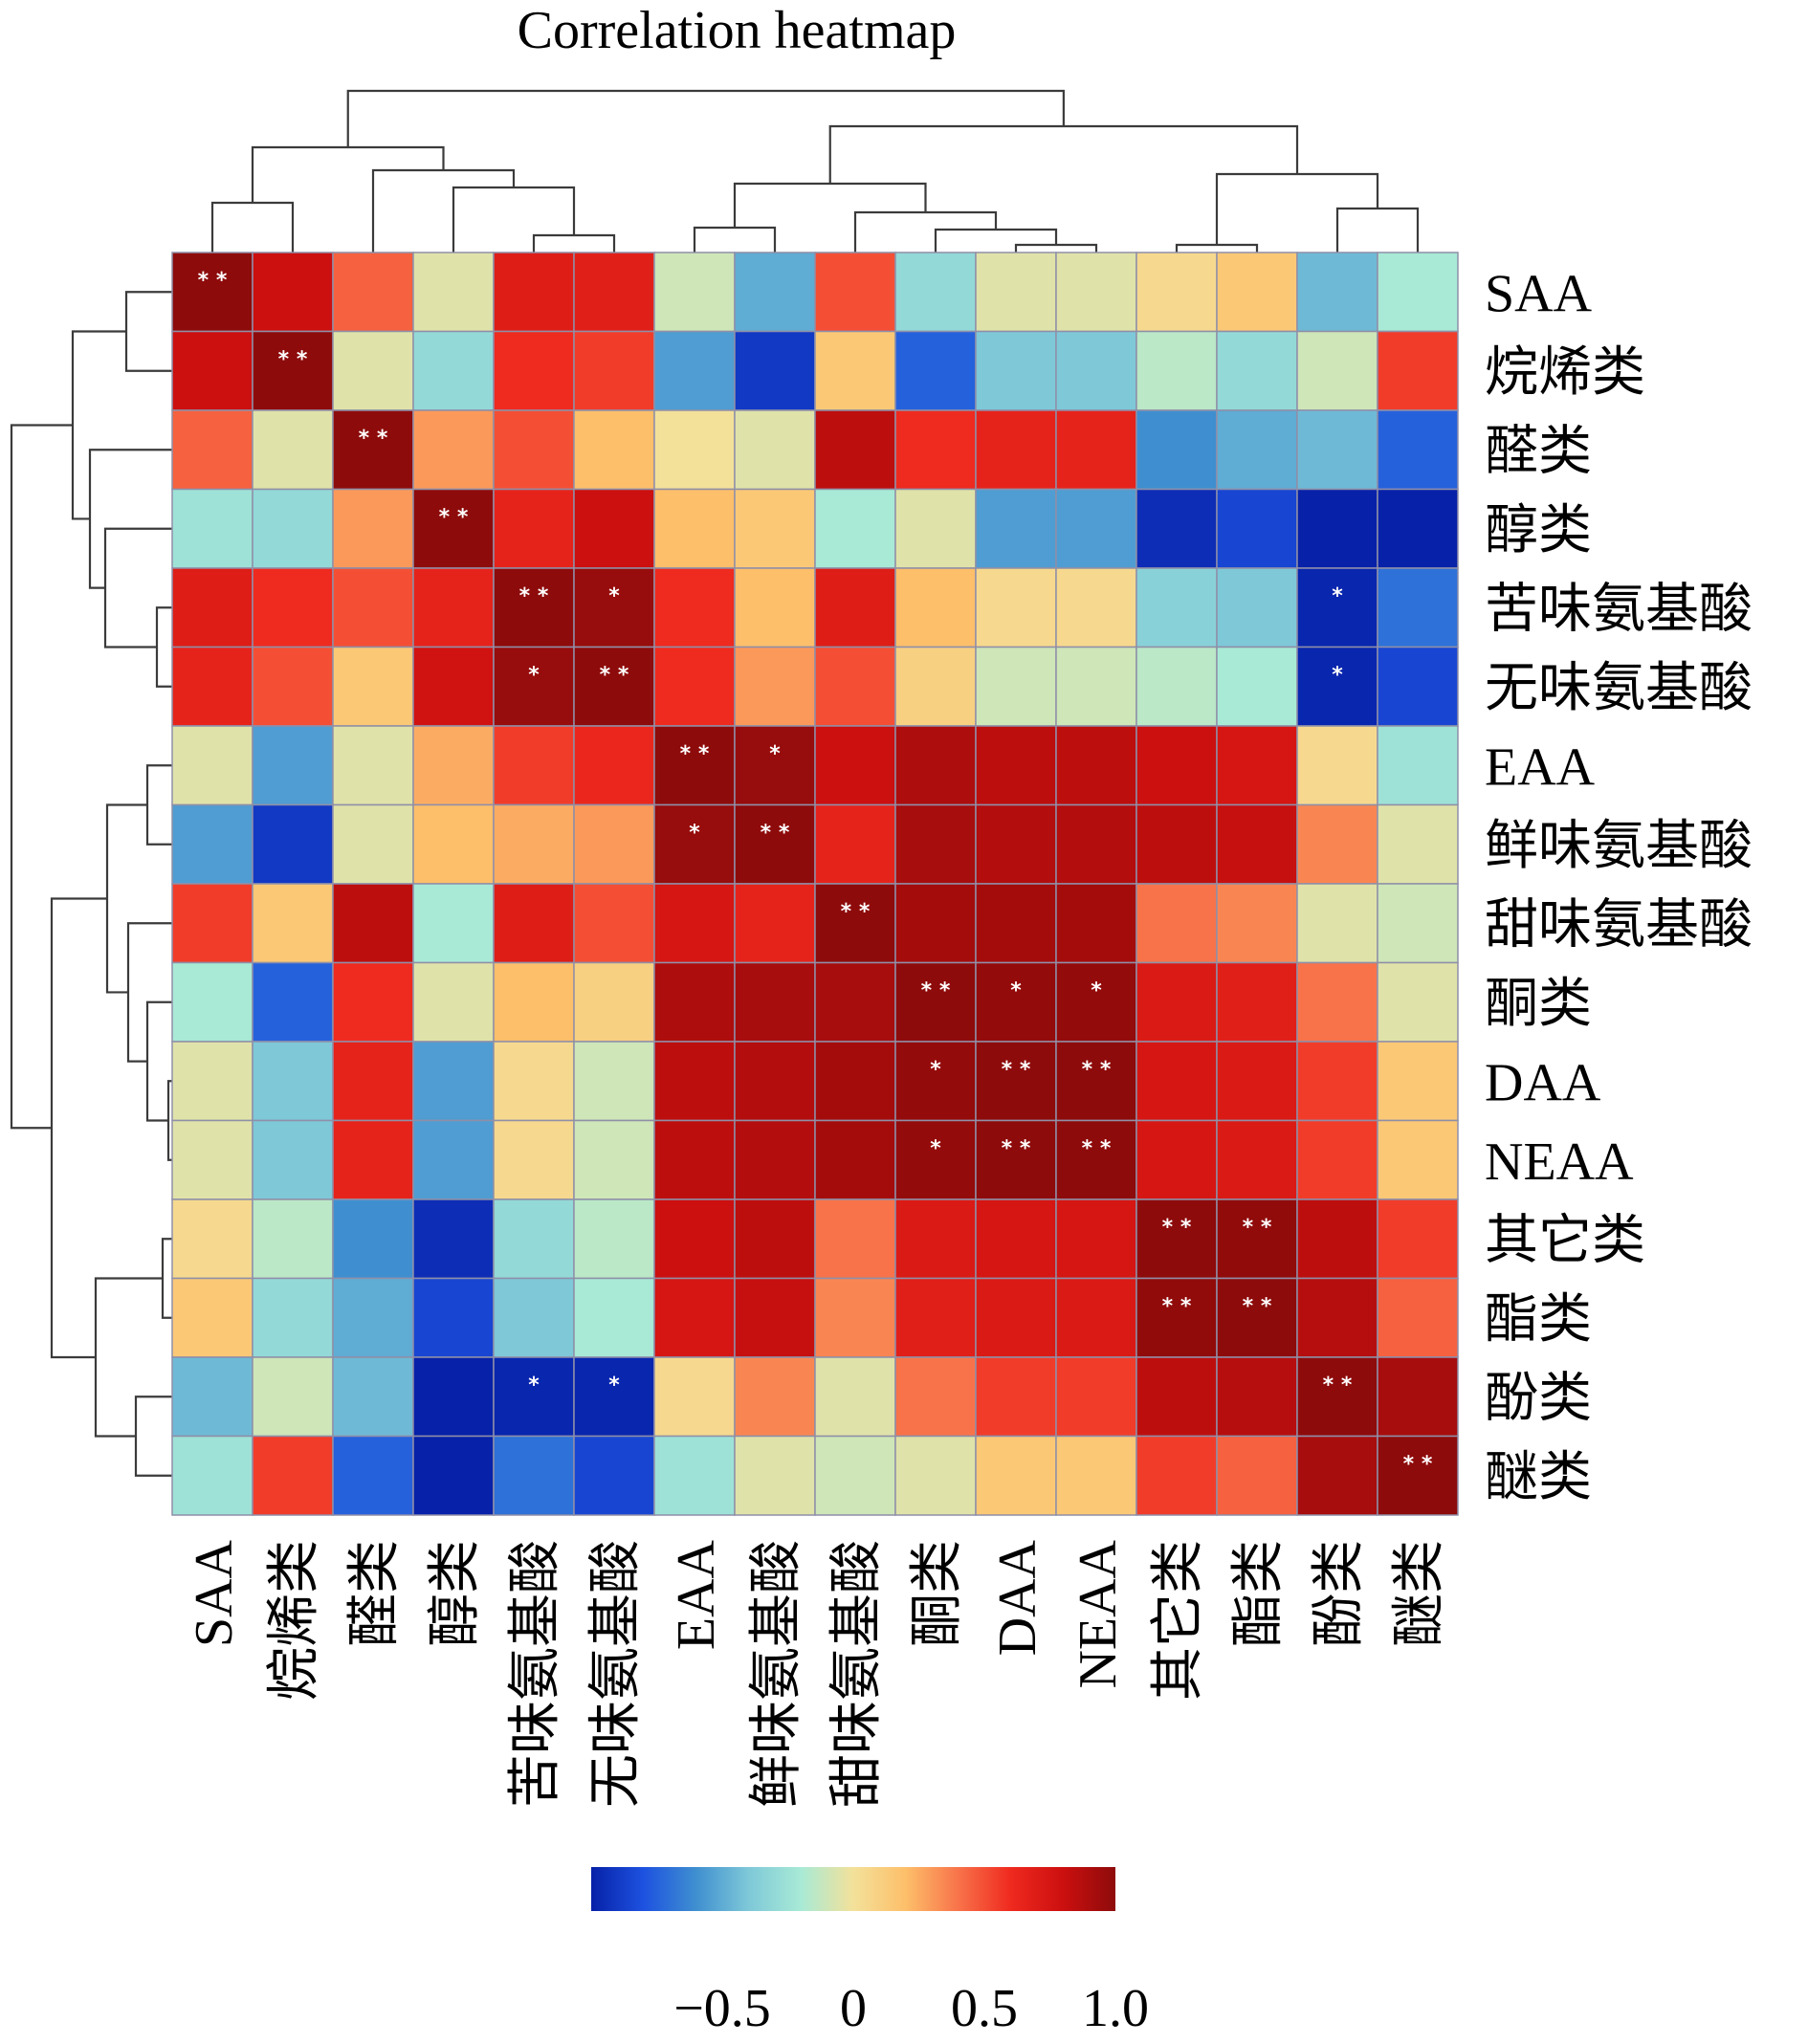 Image resolution: width=1808 pixels, height=2044 pixels. What do you see at coordinates (1419, 1593) in the screenshot?
I see `column-label: 醚类` at bounding box center [1419, 1593].